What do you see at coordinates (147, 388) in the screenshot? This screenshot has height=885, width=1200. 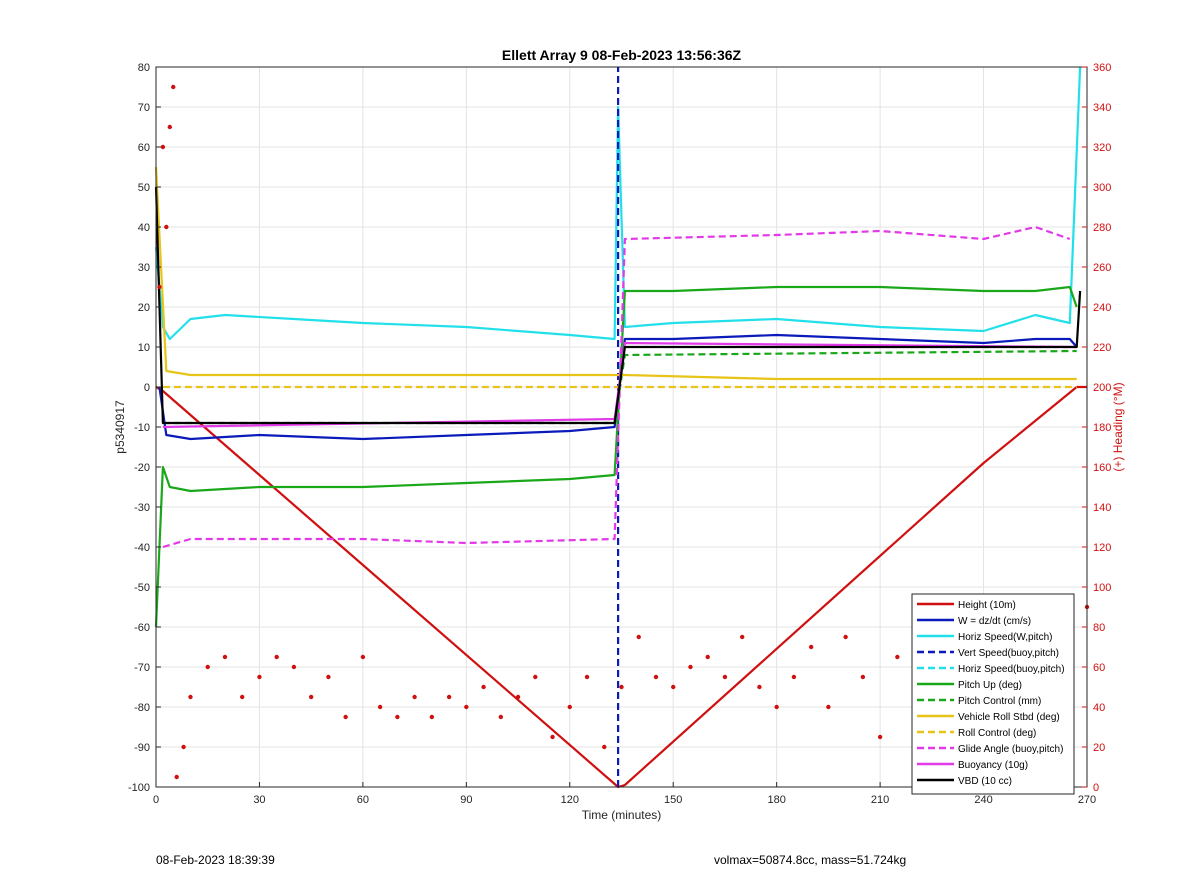 I see `y-tick-label: 0` at bounding box center [147, 388].